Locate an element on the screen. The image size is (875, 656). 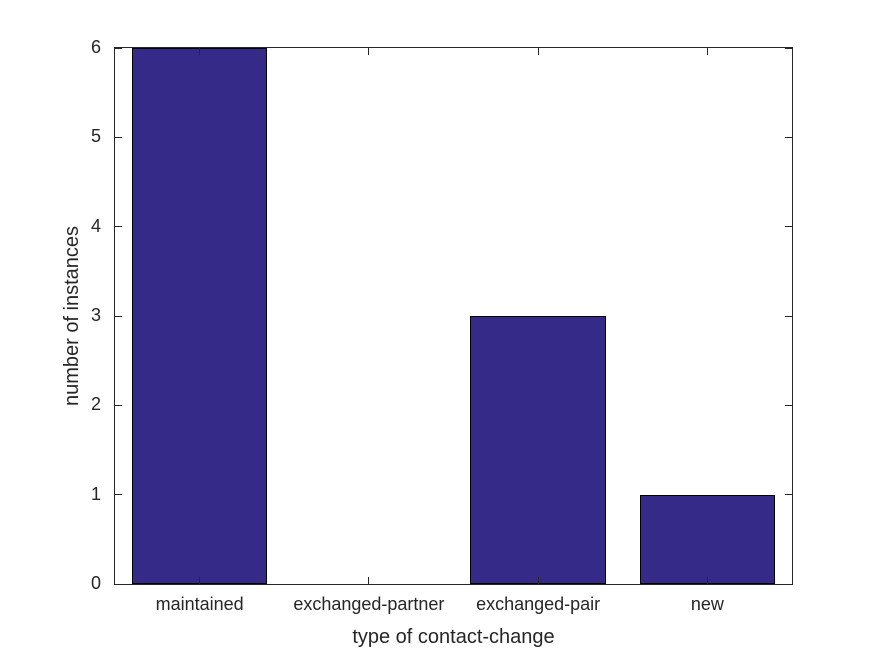
y-tick-label: 0 is located at coordinates (95, 583).